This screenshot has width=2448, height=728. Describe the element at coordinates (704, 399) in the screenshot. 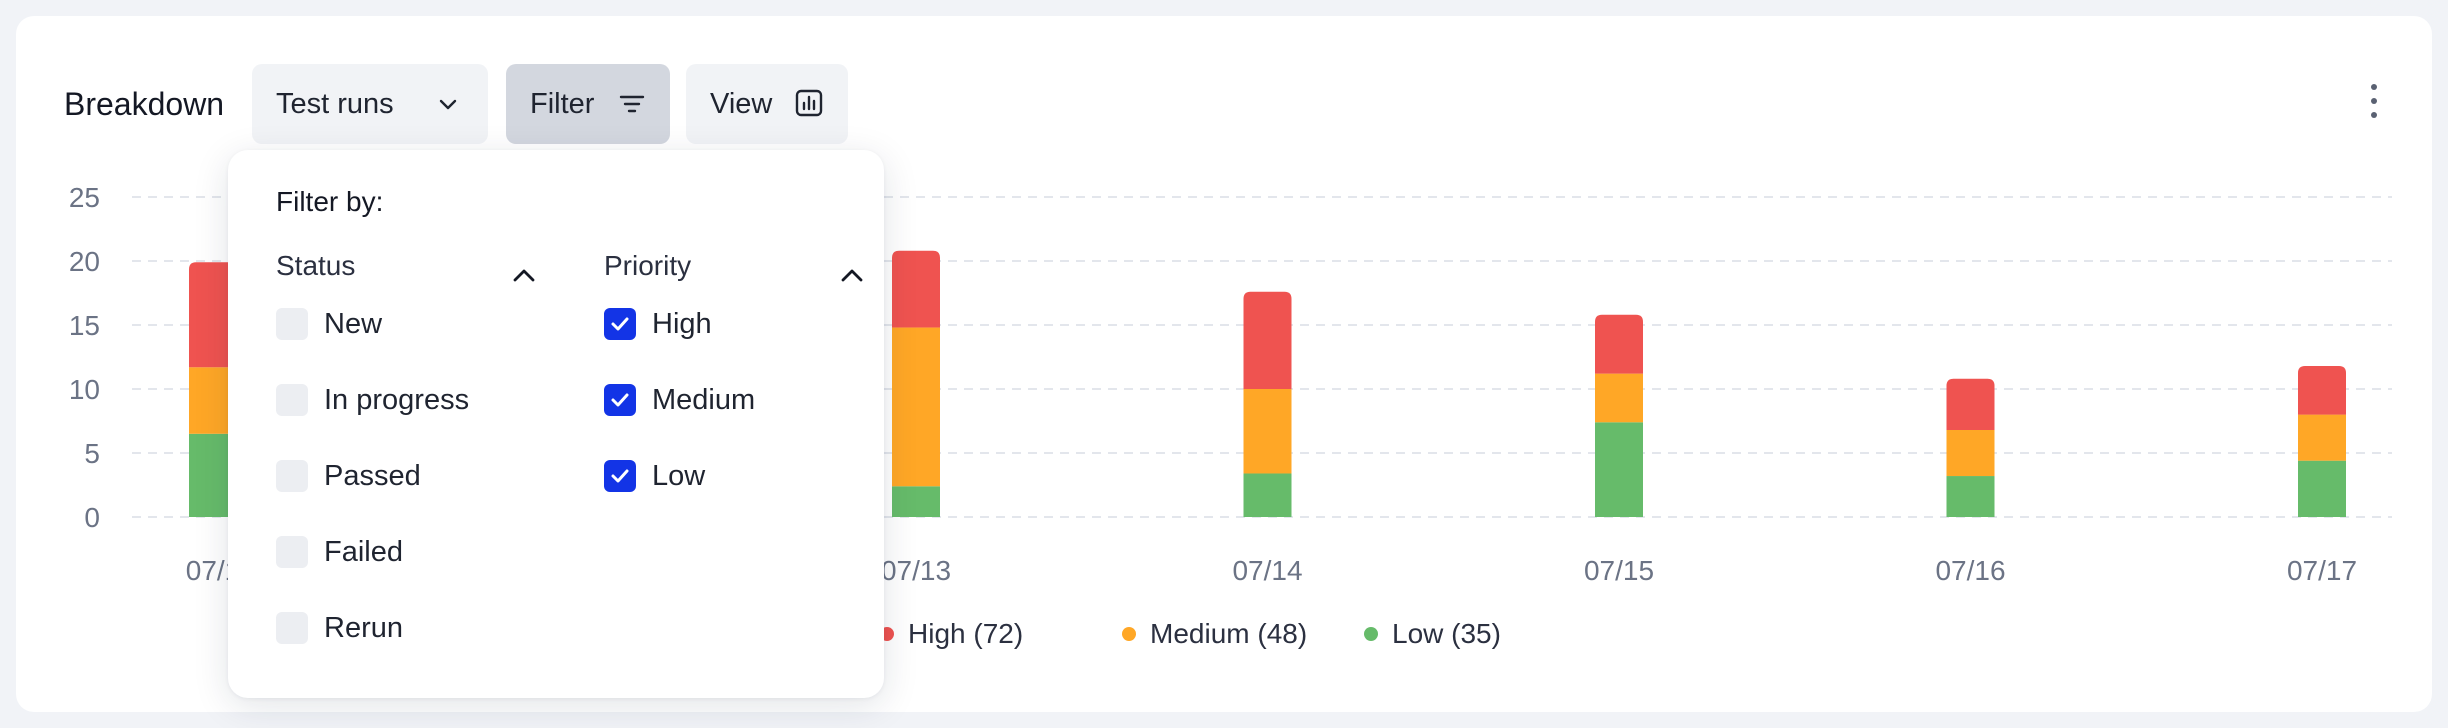

I see `option-label: Medium` at that location.